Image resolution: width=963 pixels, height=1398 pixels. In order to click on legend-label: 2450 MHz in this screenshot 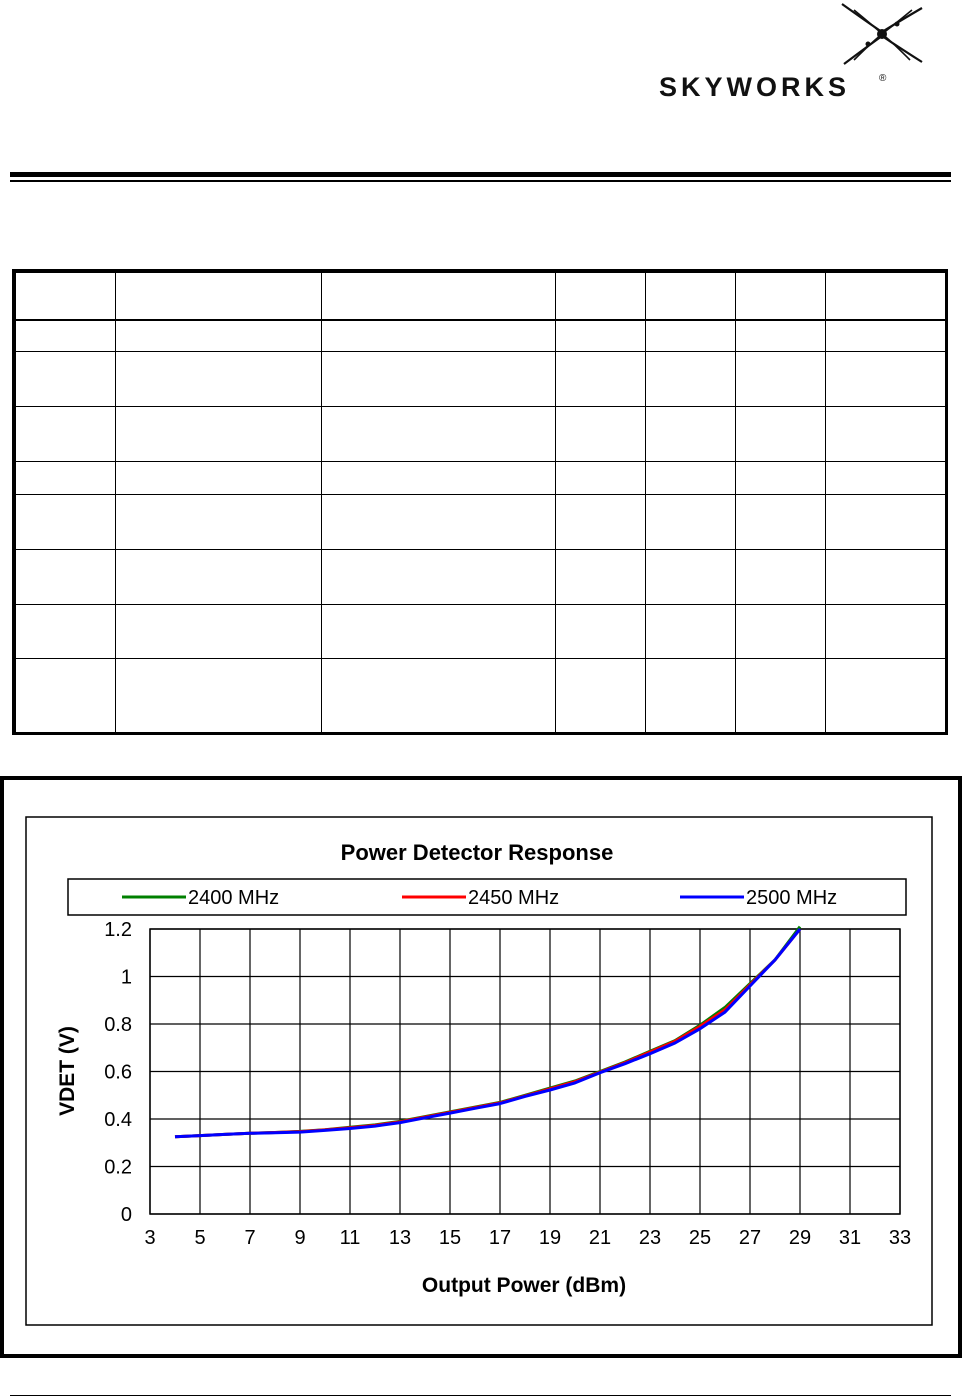, I will do `click(513, 898)`.